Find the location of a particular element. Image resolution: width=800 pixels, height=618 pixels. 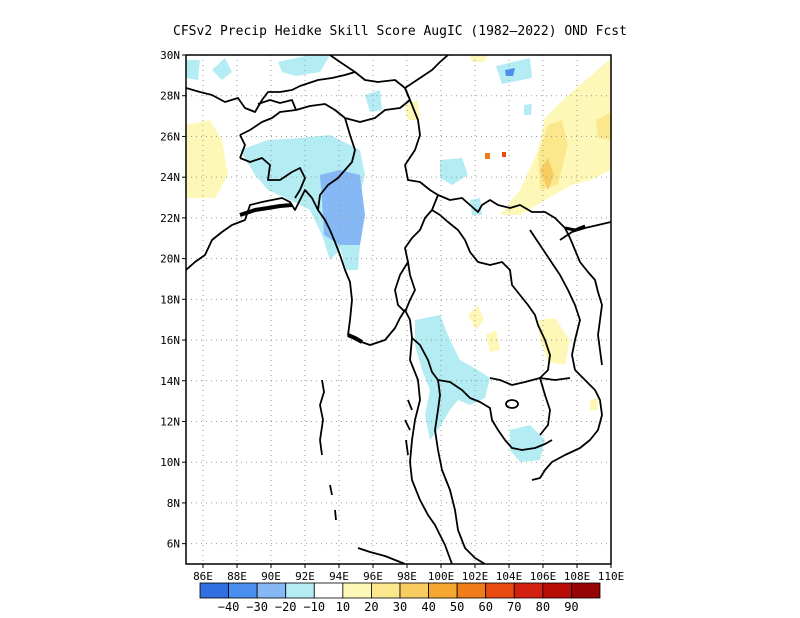

islands-nicobar is located at coordinates (333, 502).